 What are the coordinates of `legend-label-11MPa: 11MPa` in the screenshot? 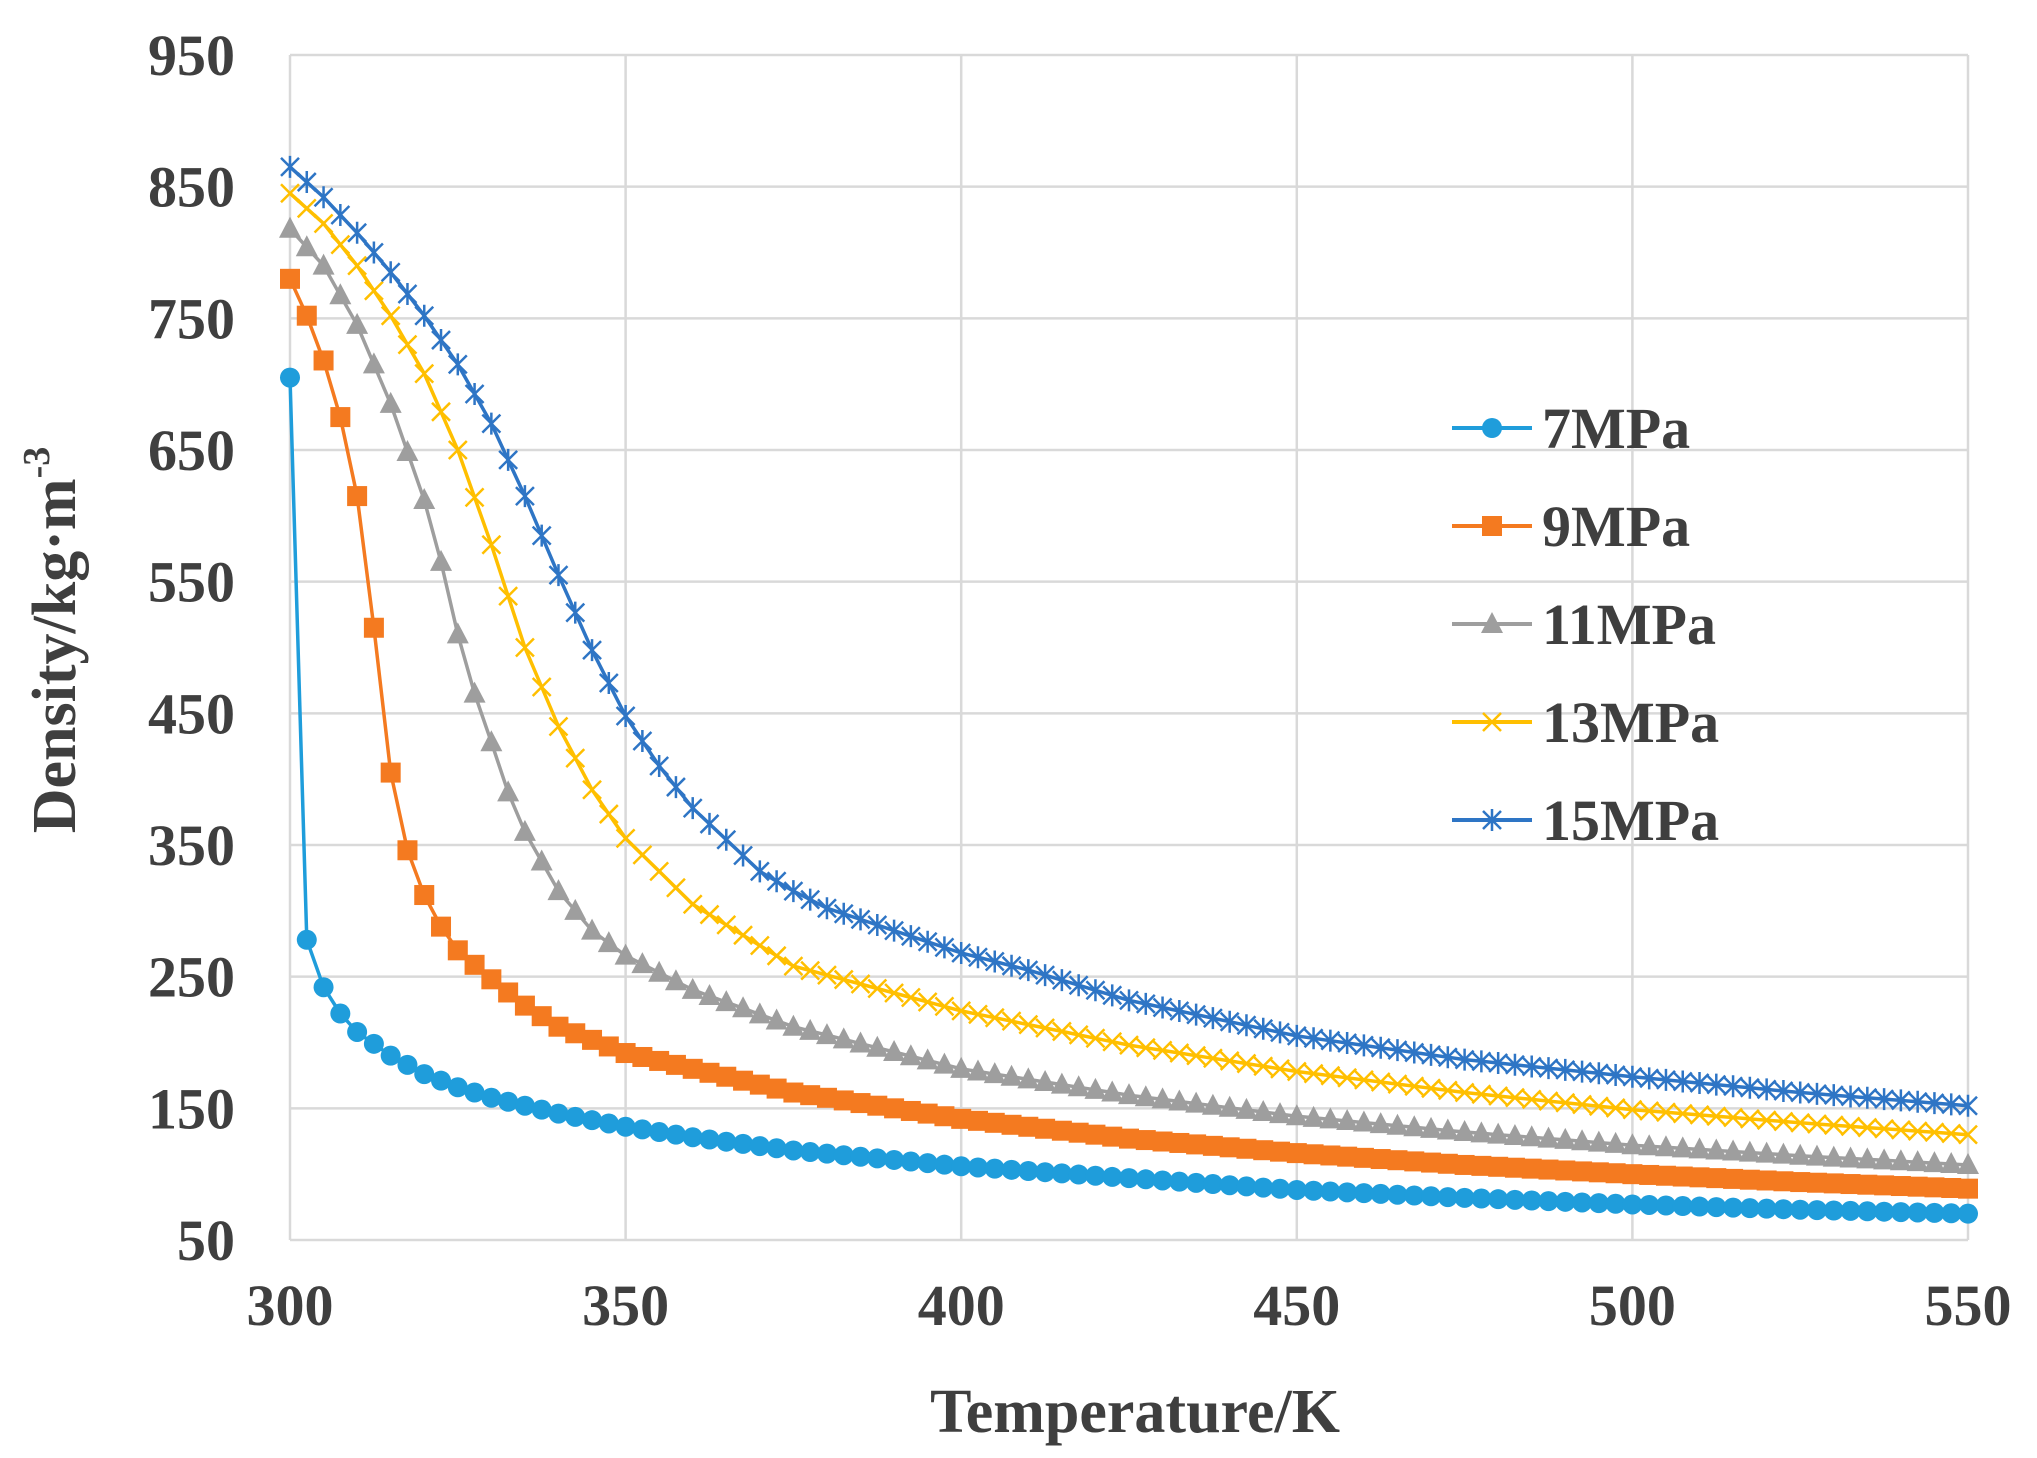 It's located at (1629, 624).